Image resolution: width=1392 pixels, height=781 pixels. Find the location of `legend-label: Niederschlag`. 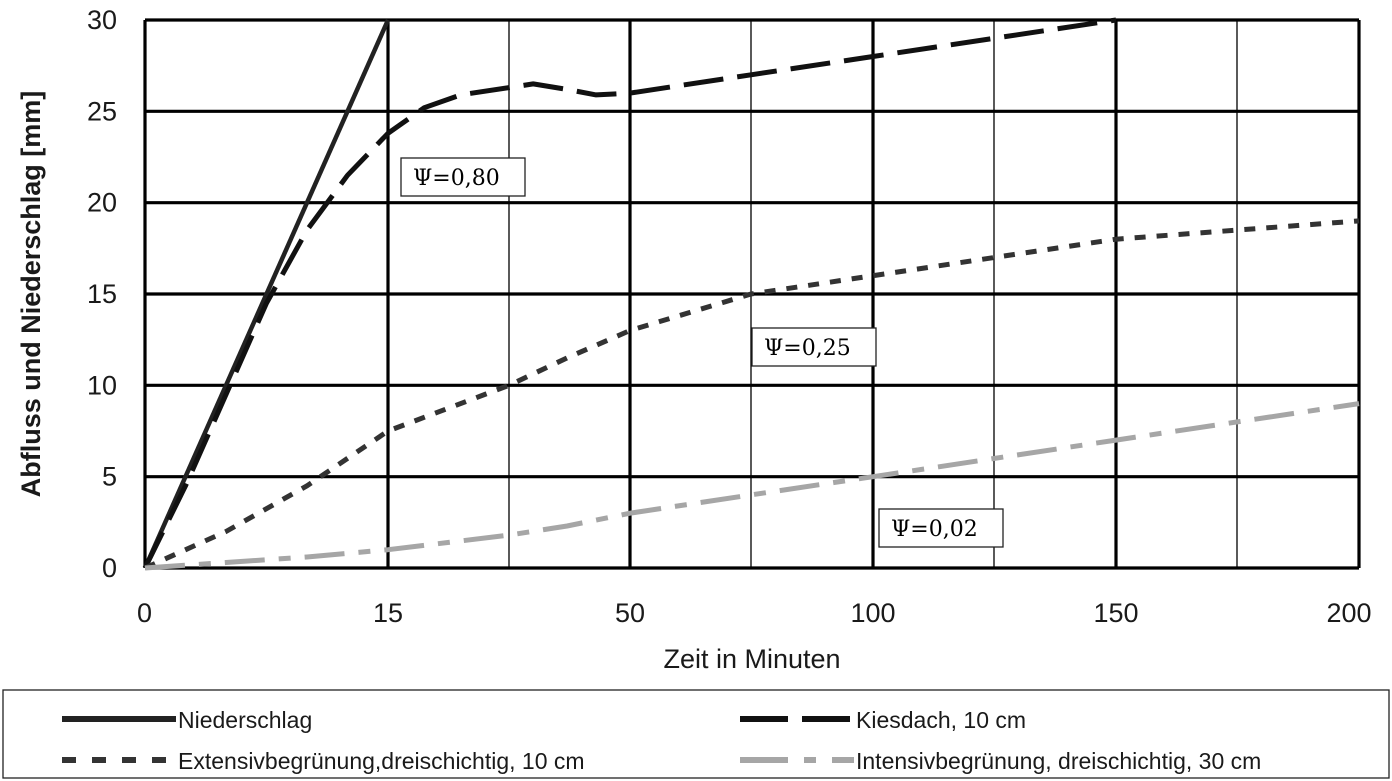

legend-label: Niederschlag is located at coordinates (245, 720).